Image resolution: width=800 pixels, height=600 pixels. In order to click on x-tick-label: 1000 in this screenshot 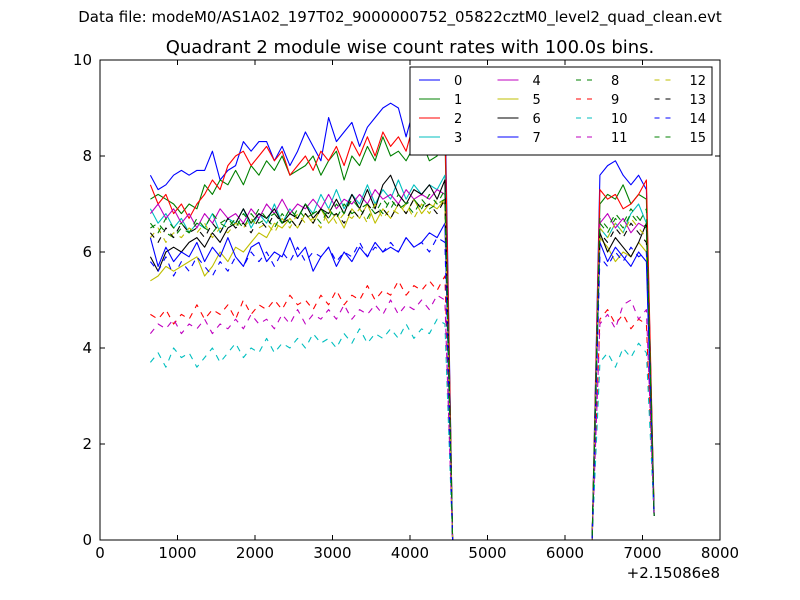, I will do `click(177, 553)`.